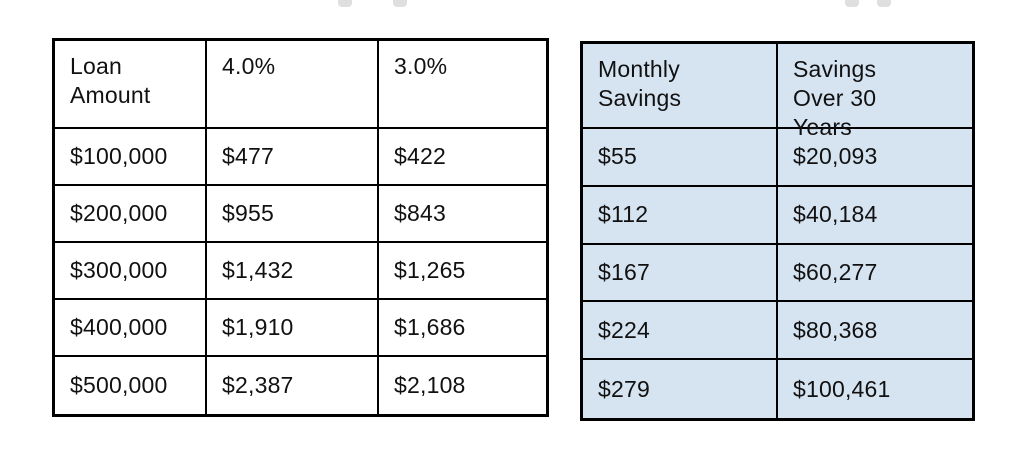 This screenshot has width=1024, height=464. I want to click on rate-3-0-cell: $843, so click(462, 214).